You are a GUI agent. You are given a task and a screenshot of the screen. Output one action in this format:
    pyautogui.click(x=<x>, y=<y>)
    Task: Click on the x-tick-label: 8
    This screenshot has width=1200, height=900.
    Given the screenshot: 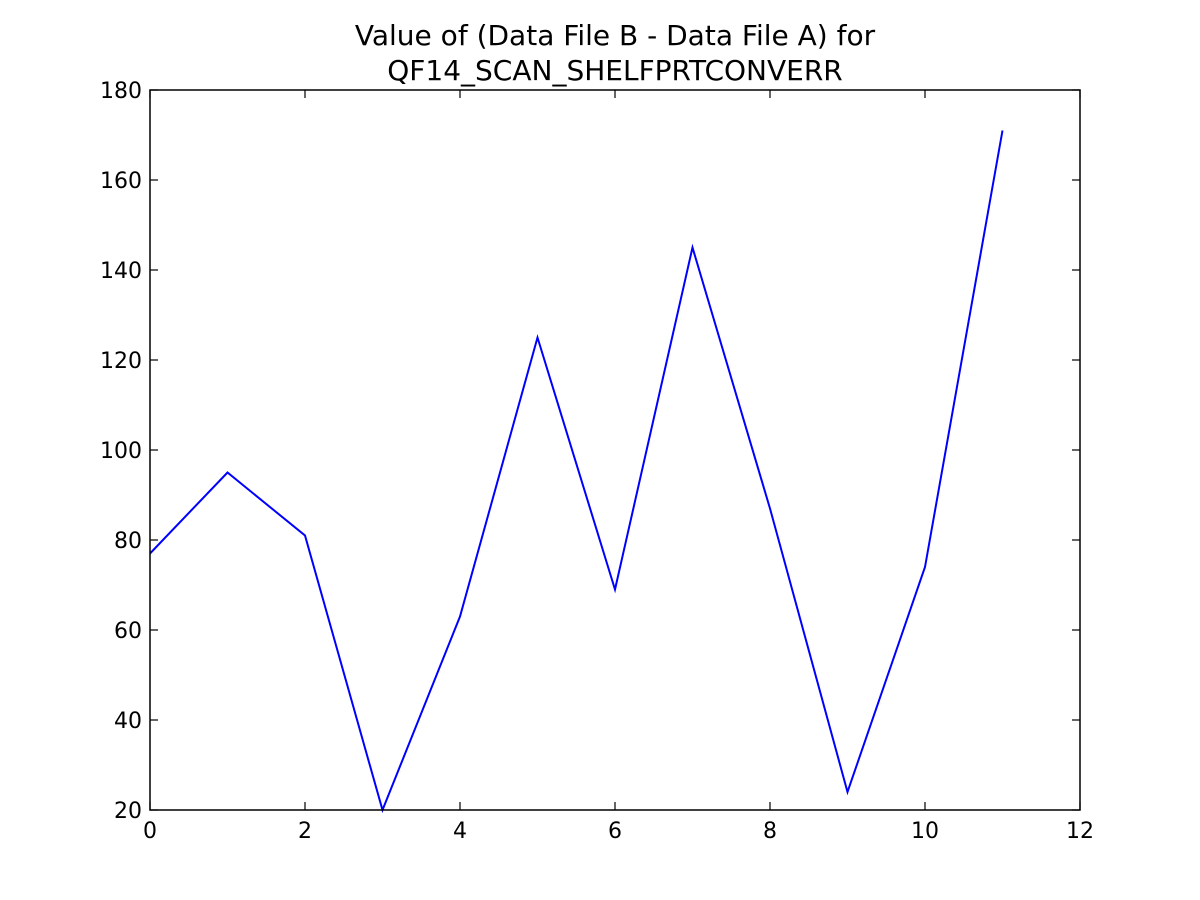 What is the action you would take?
    pyautogui.click(x=770, y=831)
    